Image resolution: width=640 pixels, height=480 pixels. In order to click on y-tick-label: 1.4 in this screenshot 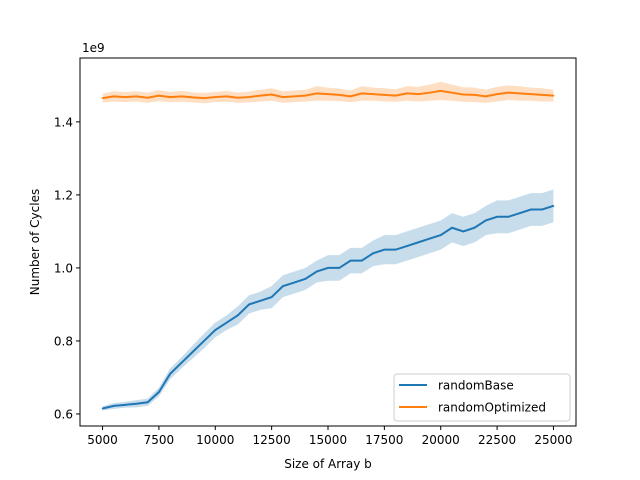, I will do `click(63, 122)`.